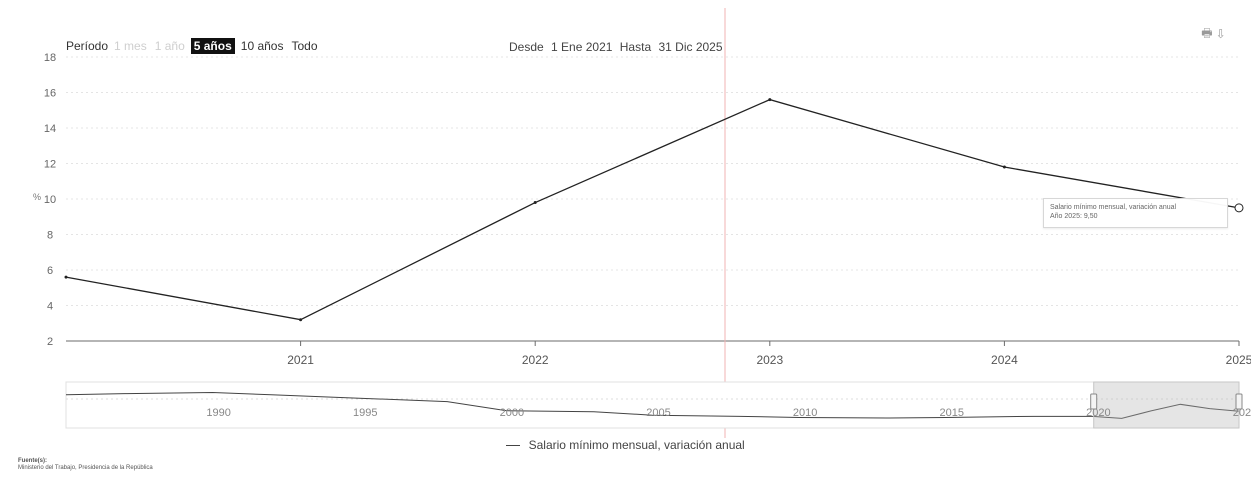  I want to click on tooltip-series: Salario mínimo mensual, variación anual, so click(1113, 207).